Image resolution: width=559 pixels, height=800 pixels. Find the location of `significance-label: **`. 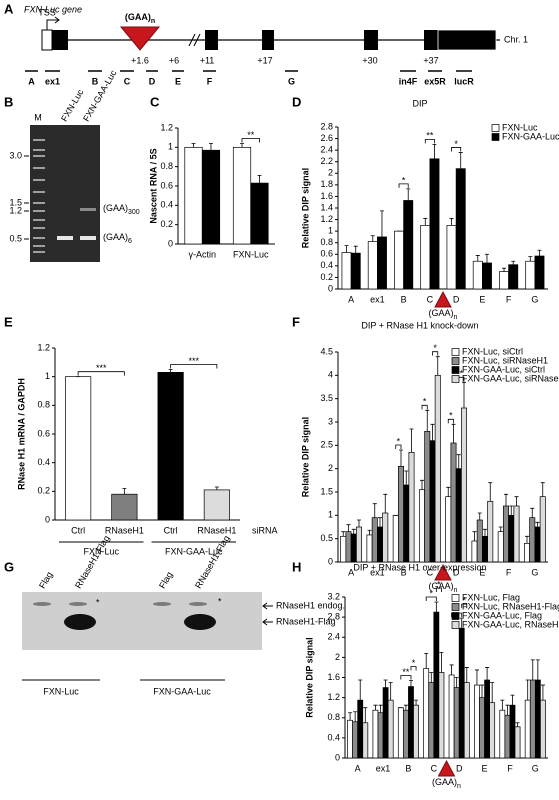

significance-label: ** is located at coordinates (406, 672).